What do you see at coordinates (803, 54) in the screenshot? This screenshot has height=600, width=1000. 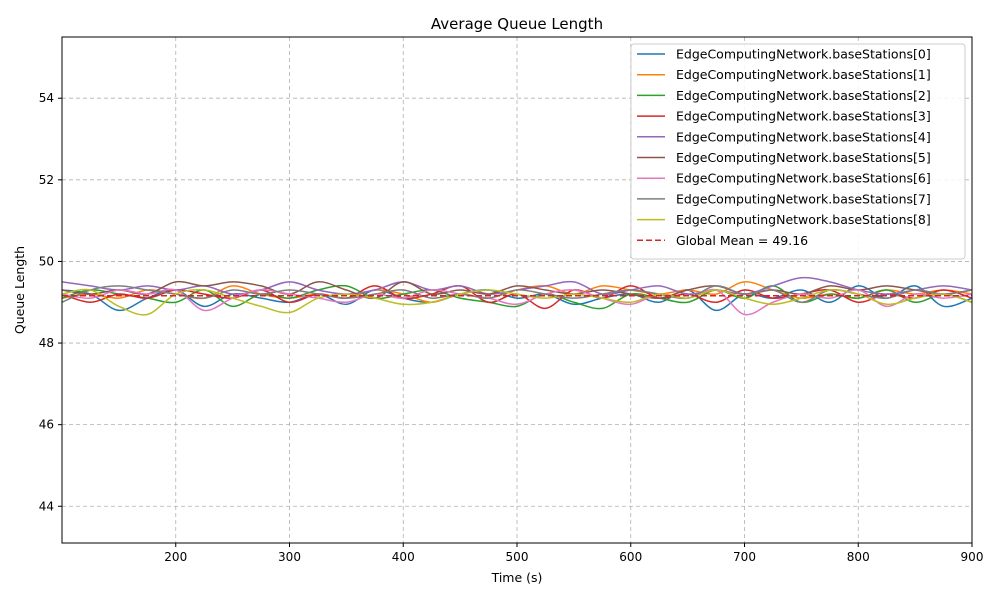 I see `legend-entry-0-label: EdgeComputingNetwork.baseStations[0]` at bounding box center [803, 54].